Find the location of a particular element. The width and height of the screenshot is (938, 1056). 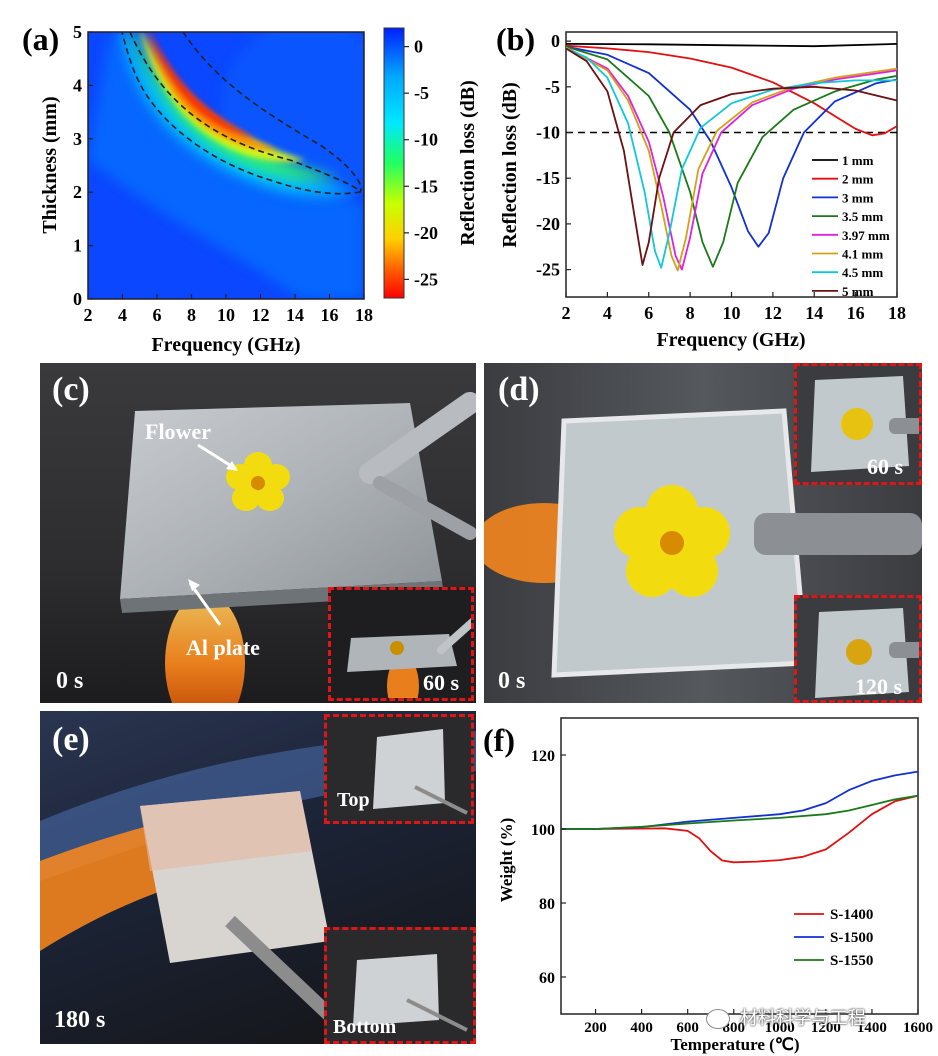

x-tick-label-a: 14 is located at coordinates (295, 315).